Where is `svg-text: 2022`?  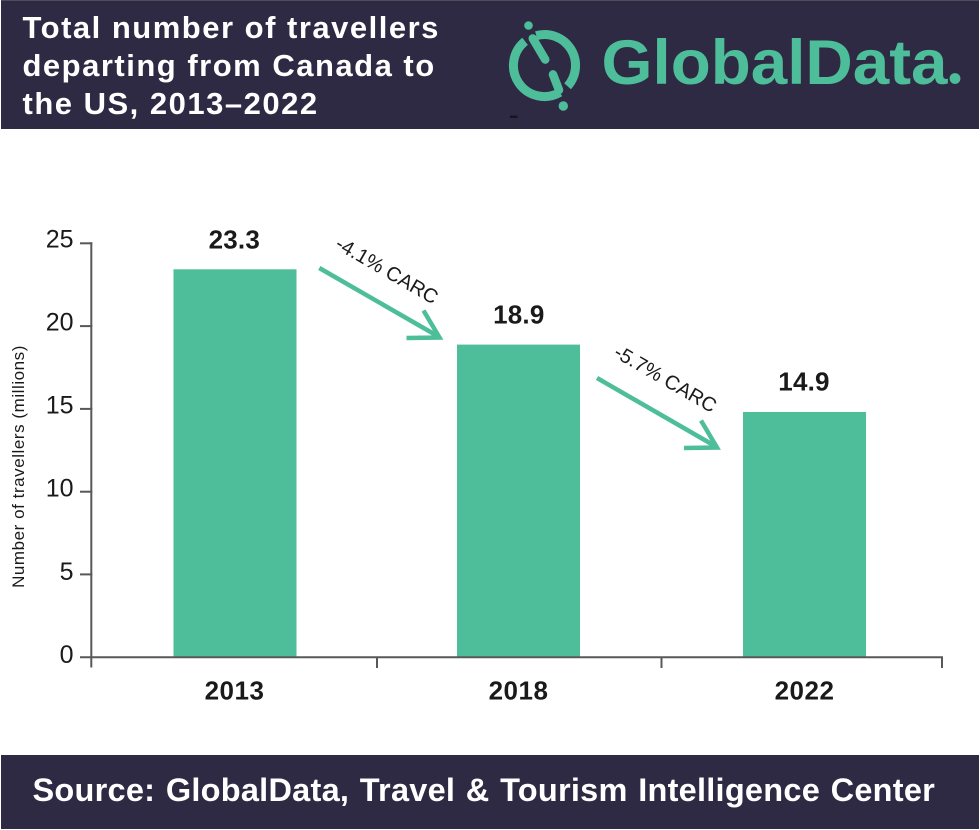 svg-text: 2022 is located at coordinates (805, 691).